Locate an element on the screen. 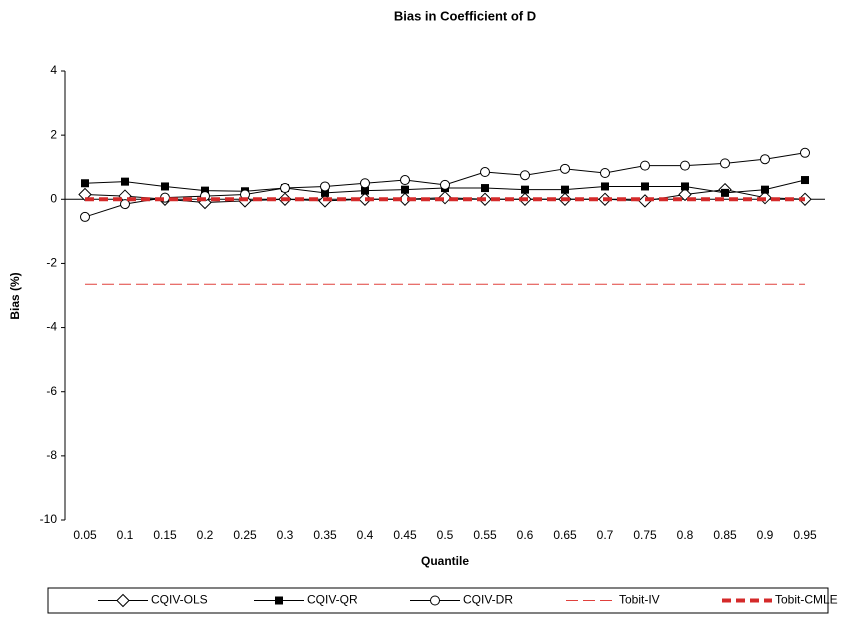 This screenshot has height=625, width=857. y-tick-label: 4 is located at coordinates (53, 70).